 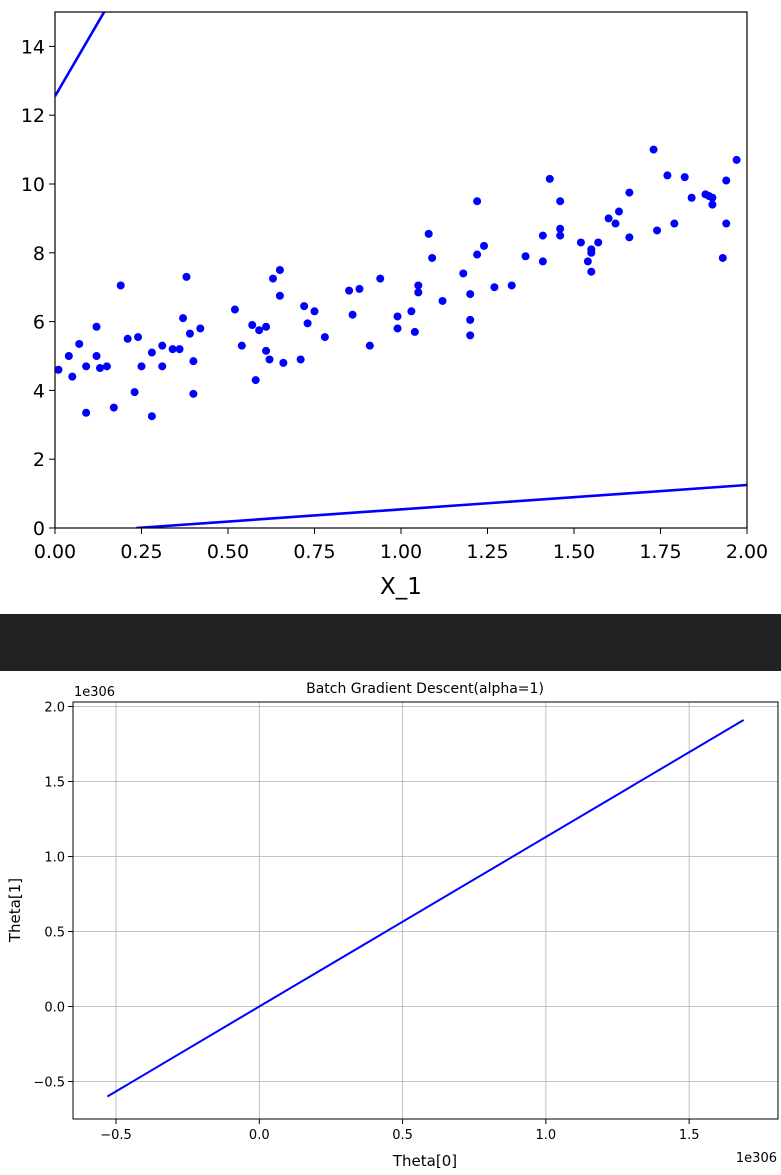 I want to click on y-tick-label: 0.5, so click(x=54, y=933).